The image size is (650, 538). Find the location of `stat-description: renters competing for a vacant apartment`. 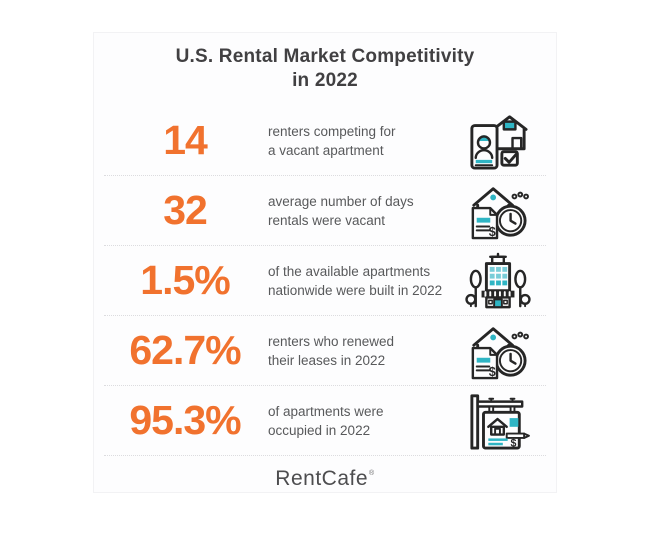

stat-description: renters competing for a vacant apartment is located at coordinates (365, 141).